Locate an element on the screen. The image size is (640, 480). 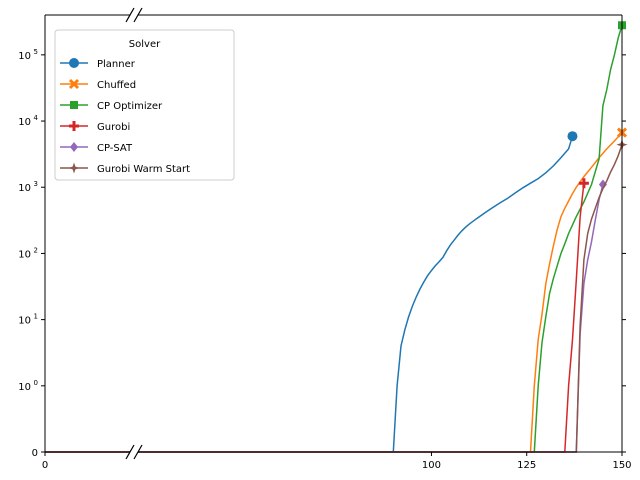
series-marker-cp-sat is located at coordinates (602, 184).